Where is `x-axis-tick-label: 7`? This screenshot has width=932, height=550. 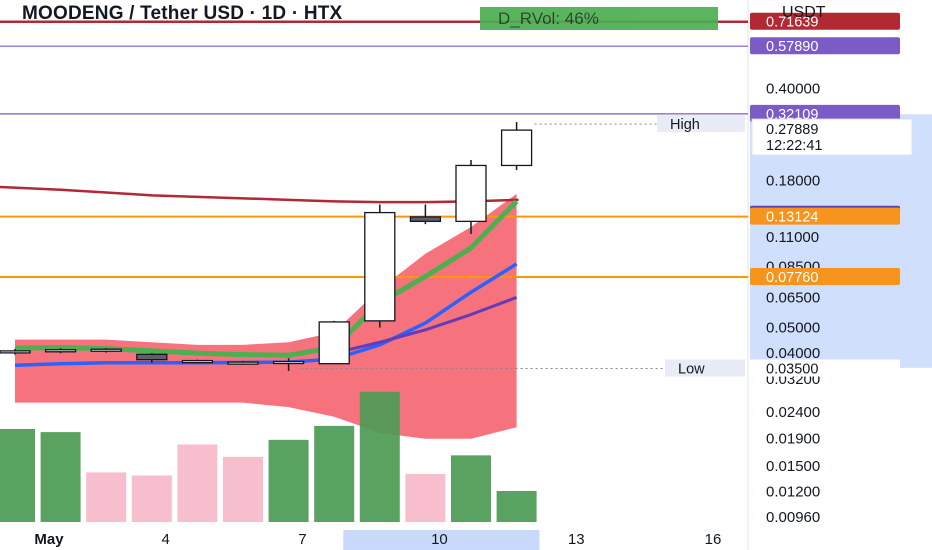 x-axis-tick-label: 7 is located at coordinates (302, 539).